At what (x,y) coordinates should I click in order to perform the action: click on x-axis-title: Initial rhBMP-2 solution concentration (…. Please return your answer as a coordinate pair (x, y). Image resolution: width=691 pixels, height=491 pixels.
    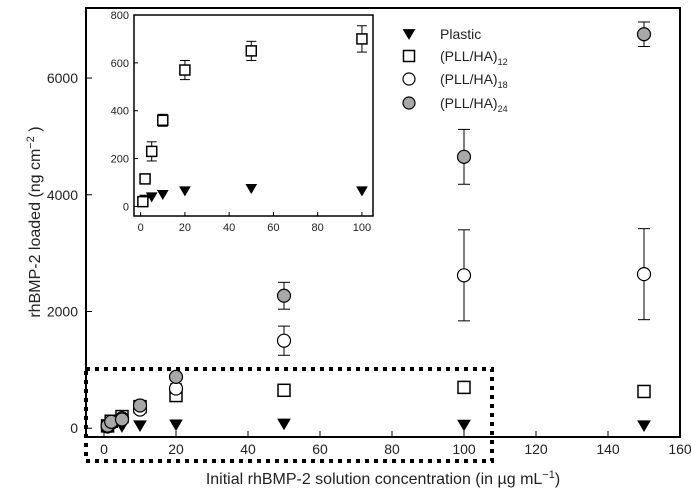
    Looking at the image, I should click on (383, 478).